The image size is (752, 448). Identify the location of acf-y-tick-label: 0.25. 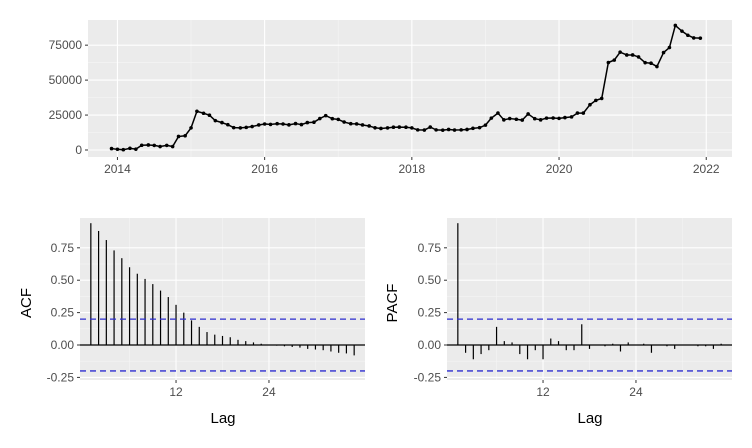
(63, 313).